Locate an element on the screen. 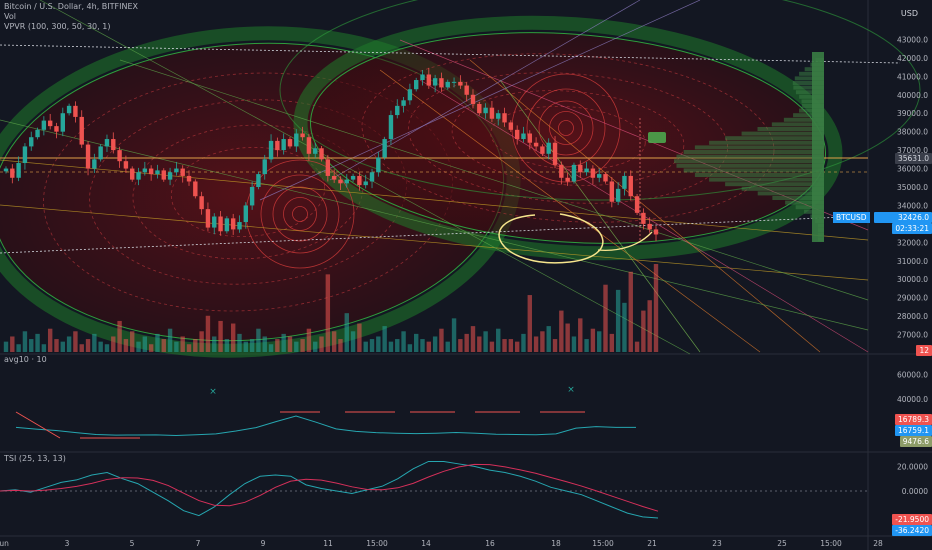 The width and height of the screenshot is (932, 550). avg10-tag-3: 9476.6 is located at coordinates (915, 441).